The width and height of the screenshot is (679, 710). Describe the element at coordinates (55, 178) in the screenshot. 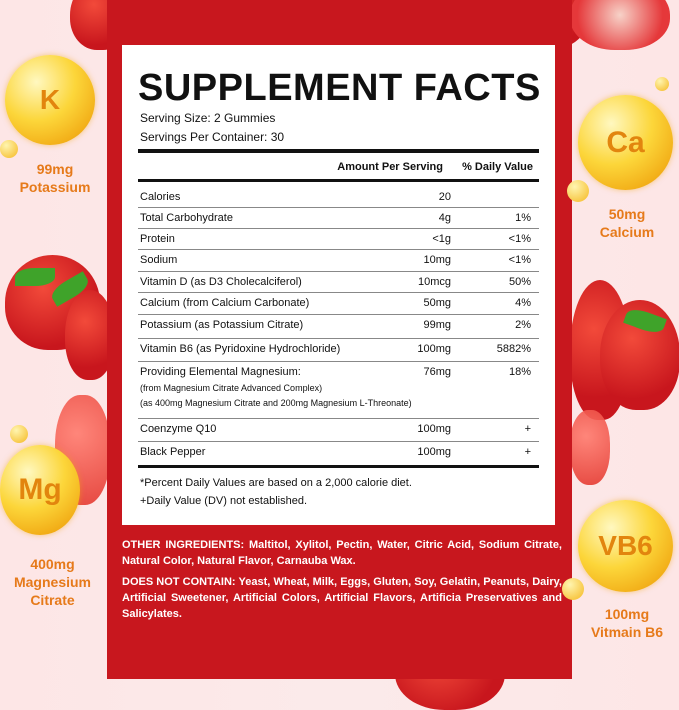

I see `potassium-label: 99mg Potassium` at that location.